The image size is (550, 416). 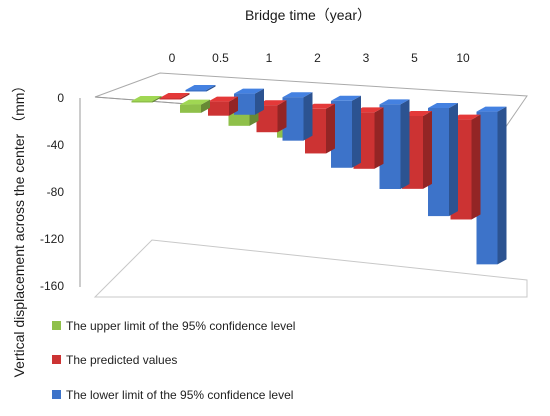 I want to click on x-tick-label: 0, so click(x=172, y=58).